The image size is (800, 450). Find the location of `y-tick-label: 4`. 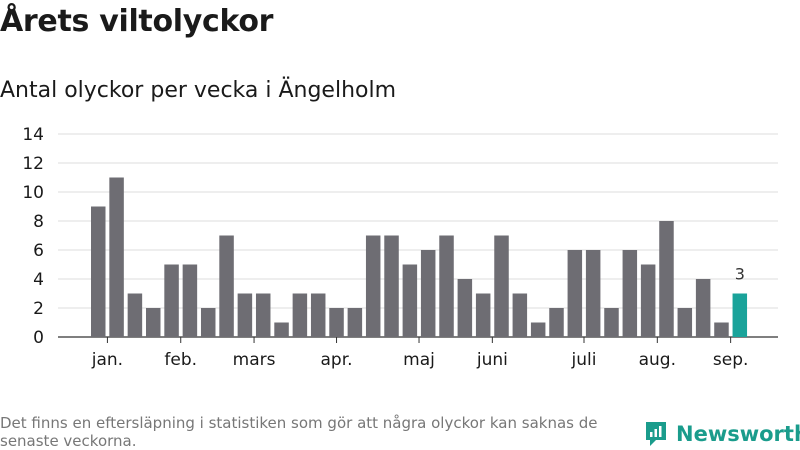

y-tick-label: 4 is located at coordinates (38, 280).